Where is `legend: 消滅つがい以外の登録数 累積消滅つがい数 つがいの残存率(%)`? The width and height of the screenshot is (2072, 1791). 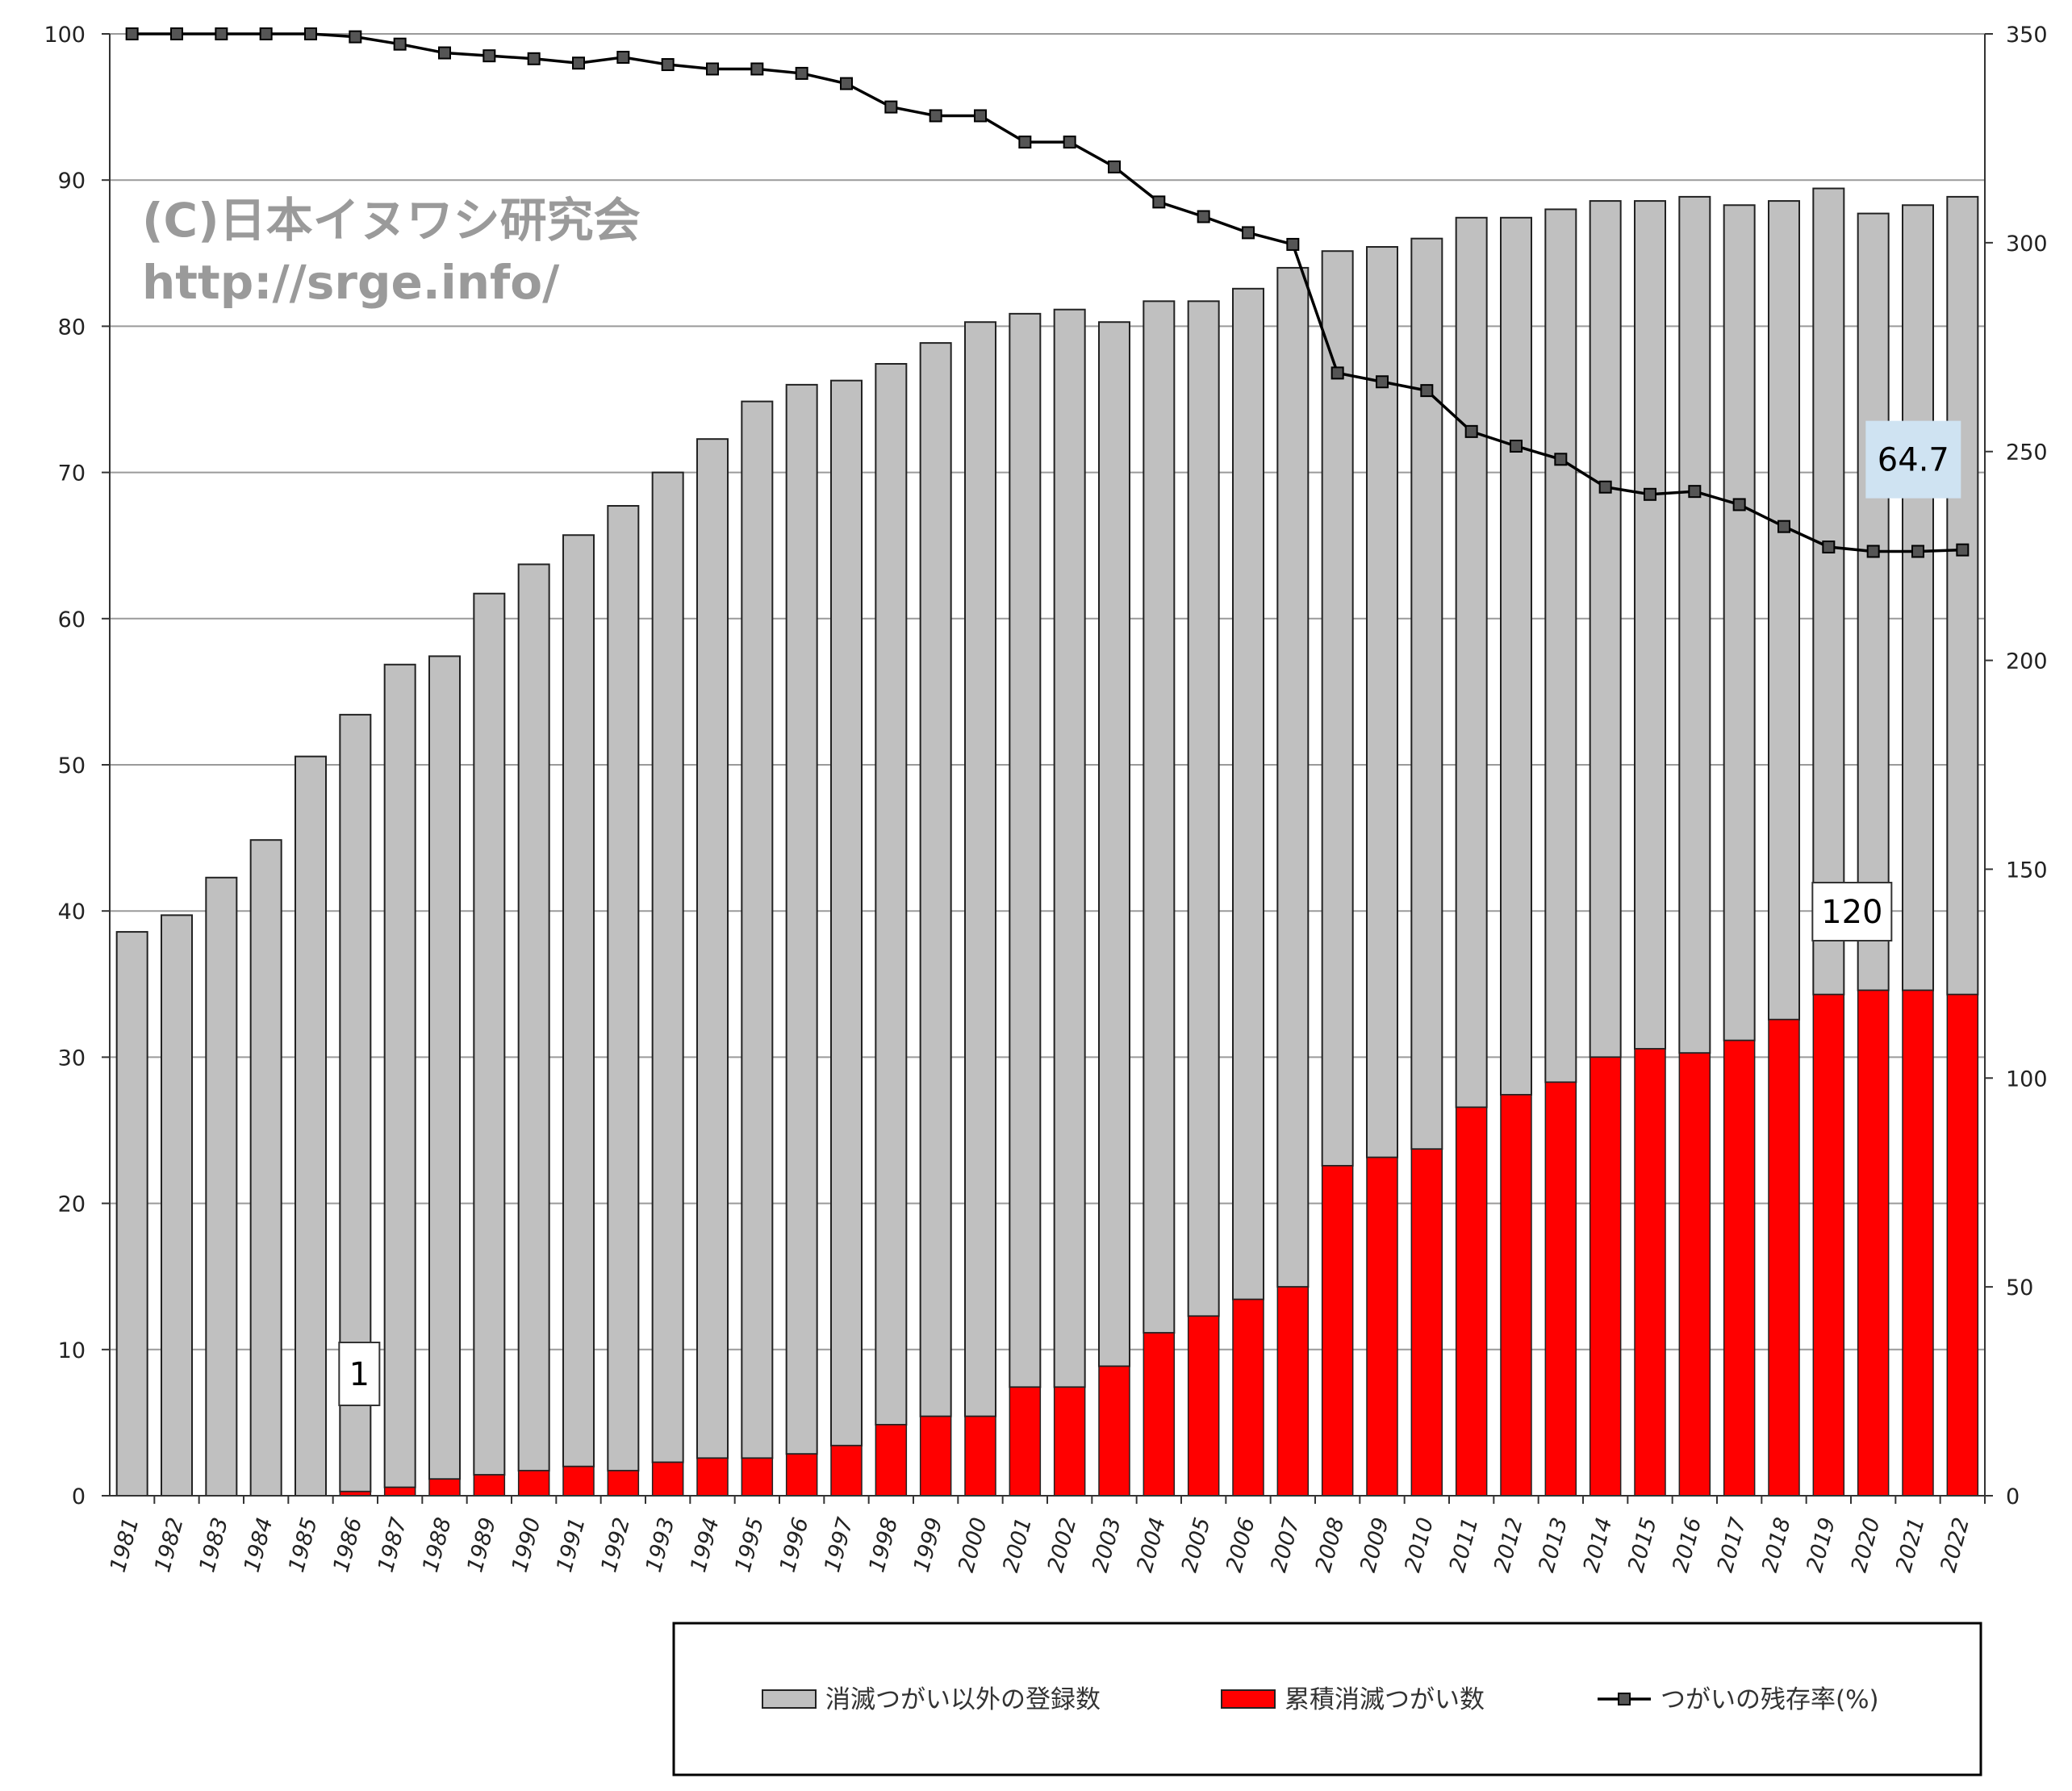
legend: 消滅つがい以外の登録数 累積消滅つがい数 つがいの残存率(%) is located at coordinates (1327, 1699).